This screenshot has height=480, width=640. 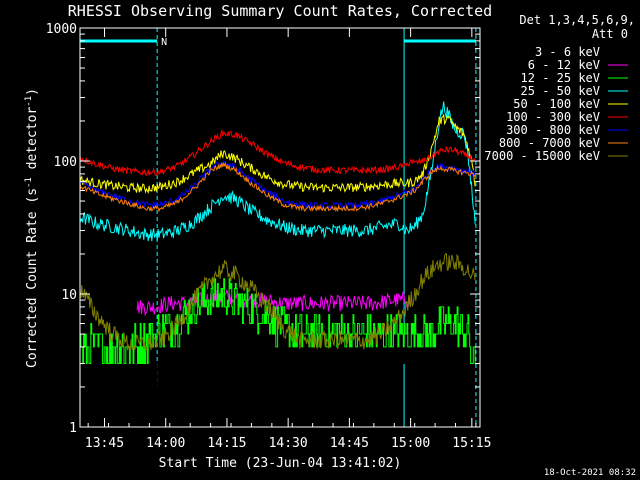 I want to click on series-100-300-kev, so click(x=277, y=152).